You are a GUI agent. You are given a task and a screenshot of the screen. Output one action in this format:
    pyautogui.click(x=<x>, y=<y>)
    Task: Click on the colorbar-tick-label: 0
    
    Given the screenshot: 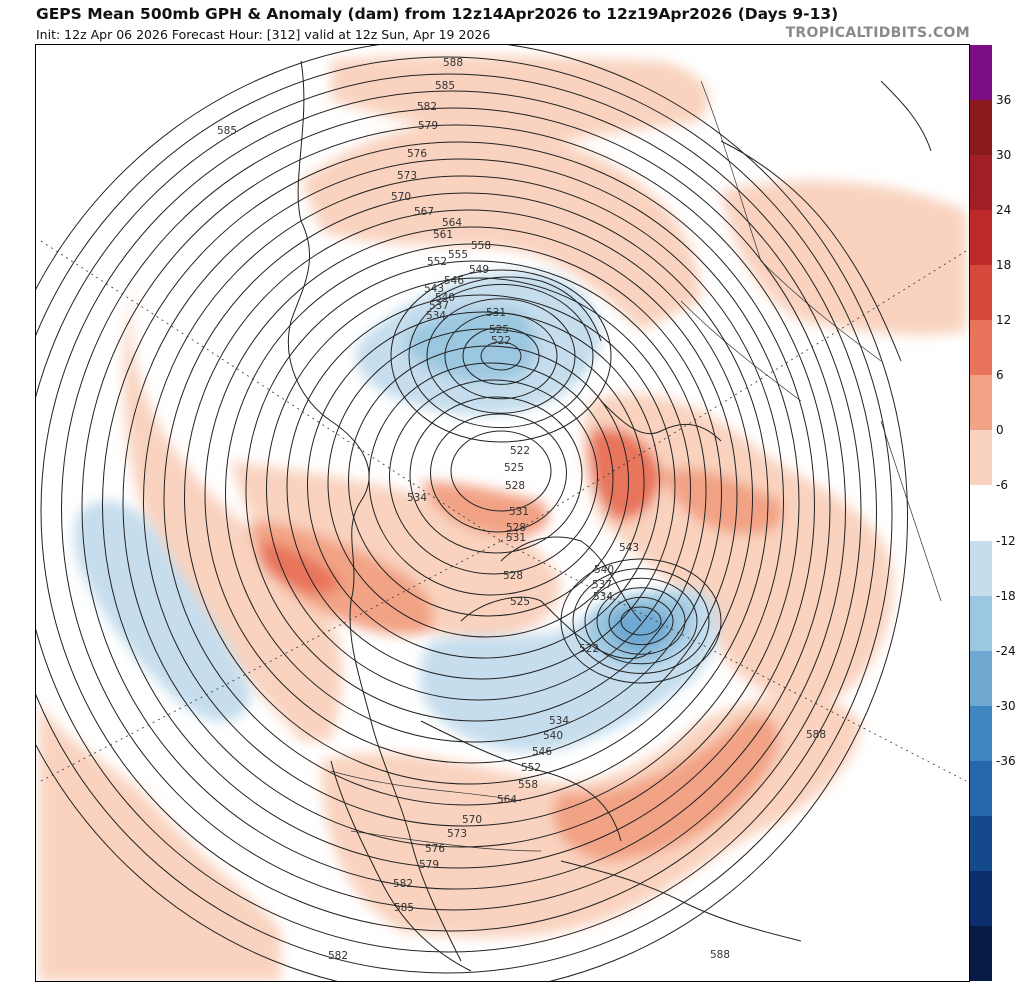 What is the action you would take?
    pyautogui.click(x=1000, y=430)
    